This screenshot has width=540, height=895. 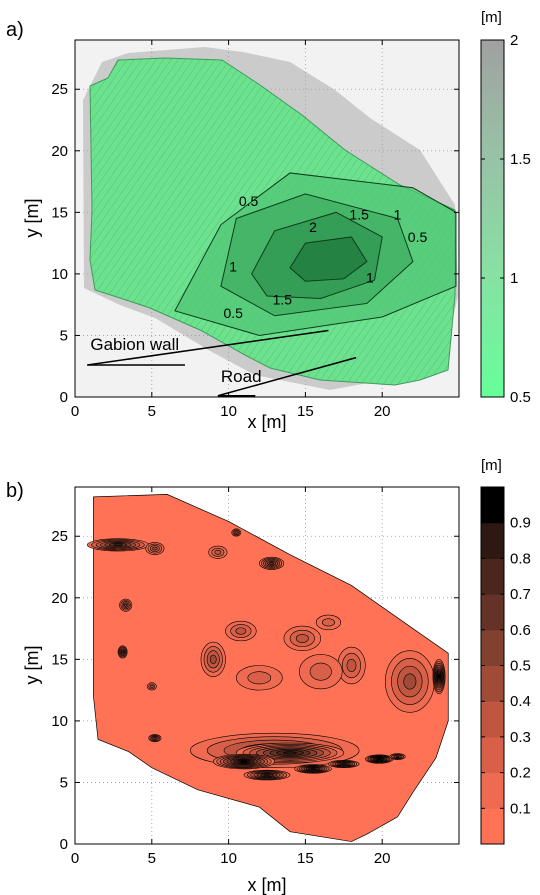 What do you see at coordinates (15, 30) in the screenshot?
I see `panel-a-letter: a)` at bounding box center [15, 30].